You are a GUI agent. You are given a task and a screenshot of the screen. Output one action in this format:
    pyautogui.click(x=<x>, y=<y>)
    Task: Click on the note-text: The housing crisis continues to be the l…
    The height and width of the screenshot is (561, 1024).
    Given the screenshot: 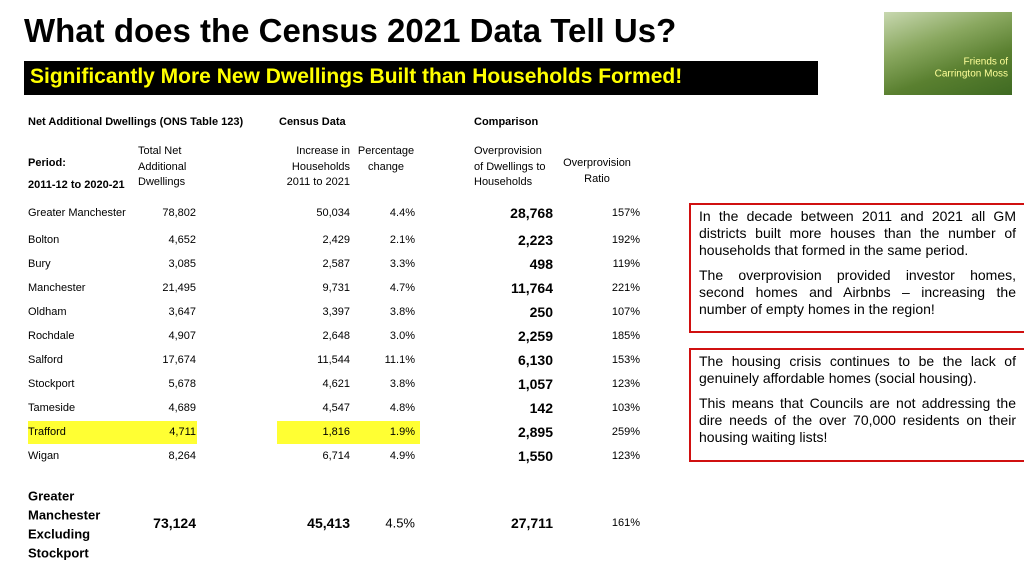 What is the action you would take?
    pyautogui.click(x=857, y=369)
    